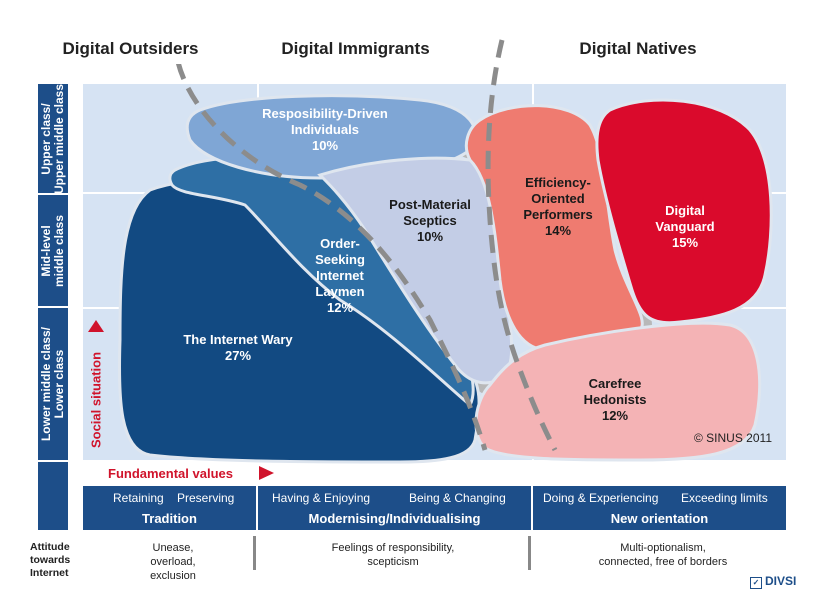 The height and width of the screenshot is (608, 829). Describe the element at coordinates (685, 242) in the screenshot. I see `label-vanguard-share: 15%` at that location.